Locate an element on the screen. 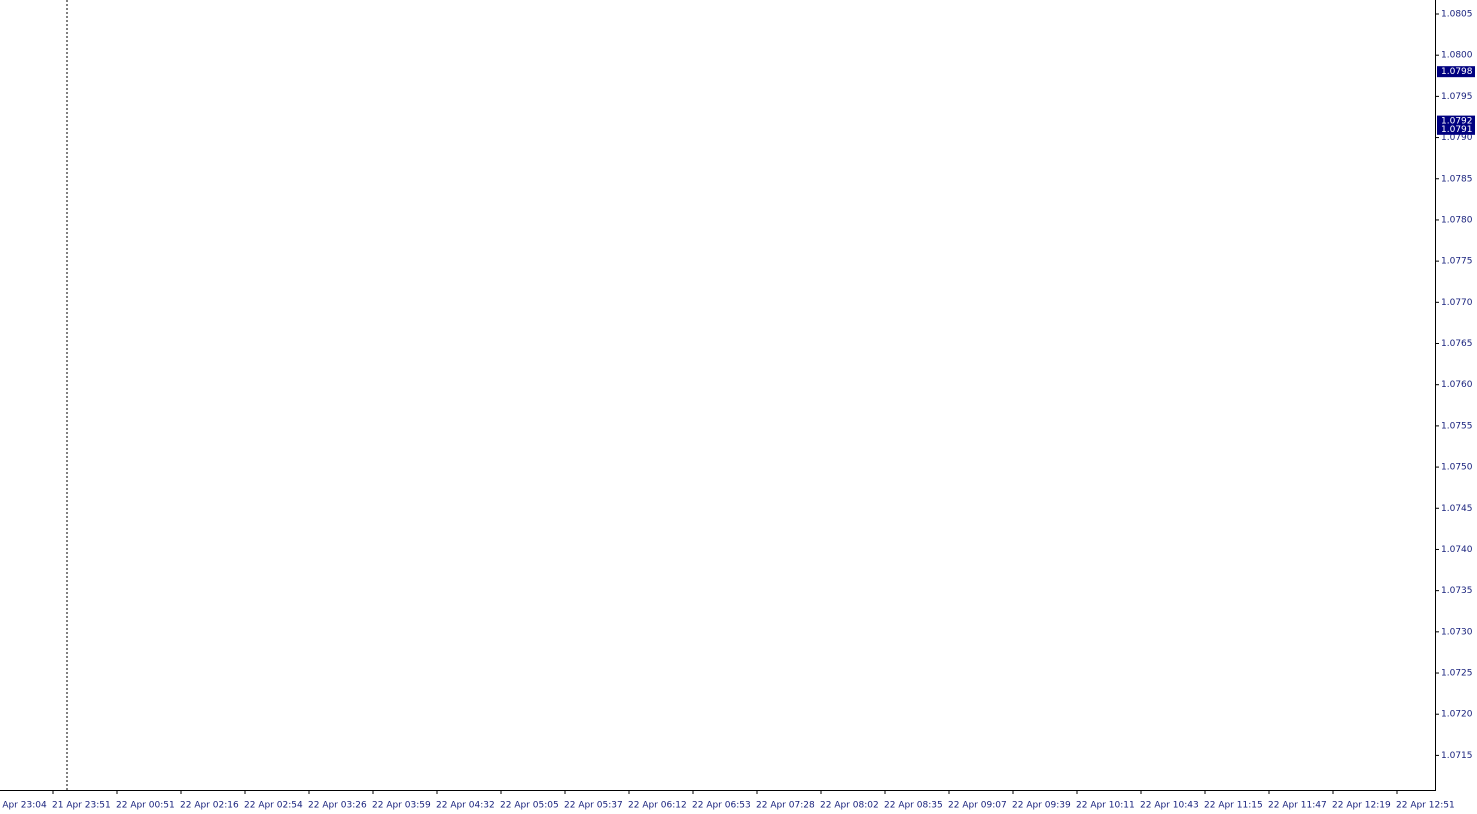  y-tick-label: 1.0800 is located at coordinates (1457, 56).